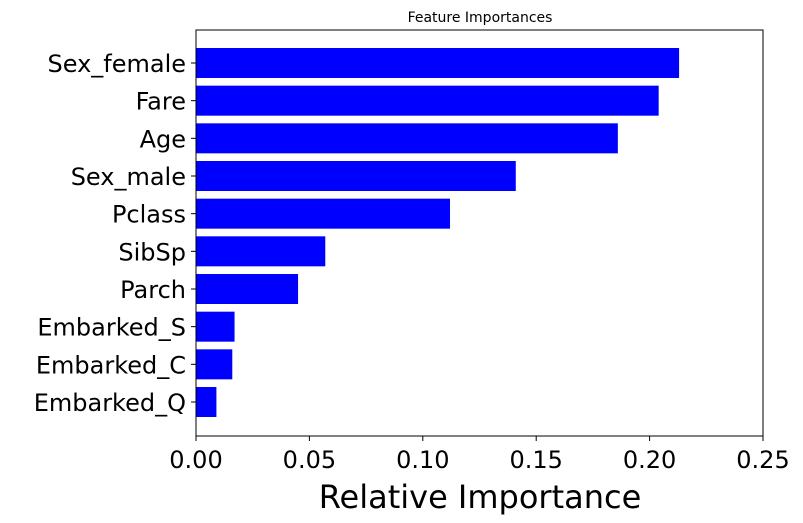 This screenshot has width=803, height=523. What do you see at coordinates (535, 460) in the screenshot?
I see `x-tick-label: 0.15` at bounding box center [535, 460].